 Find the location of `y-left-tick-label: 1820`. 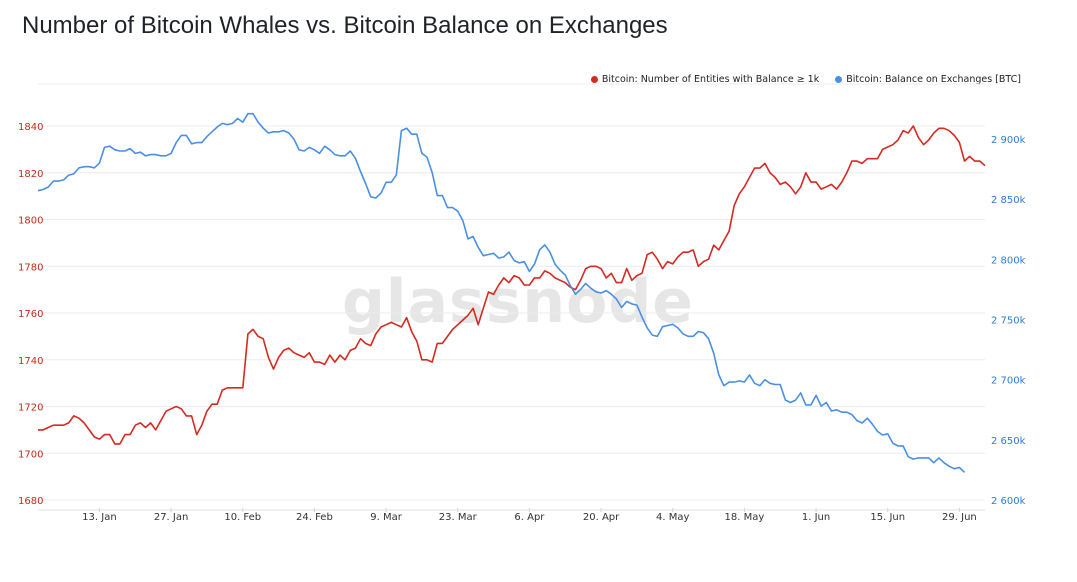

y-left-tick-label: 1820 is located at coordinates (30, 174).